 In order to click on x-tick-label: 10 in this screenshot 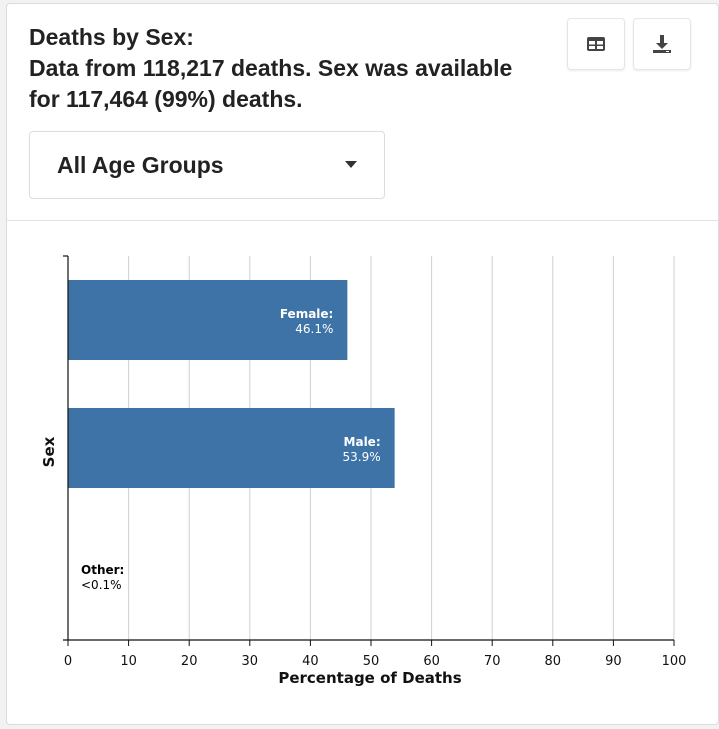, I will do `click(128, 661)`.